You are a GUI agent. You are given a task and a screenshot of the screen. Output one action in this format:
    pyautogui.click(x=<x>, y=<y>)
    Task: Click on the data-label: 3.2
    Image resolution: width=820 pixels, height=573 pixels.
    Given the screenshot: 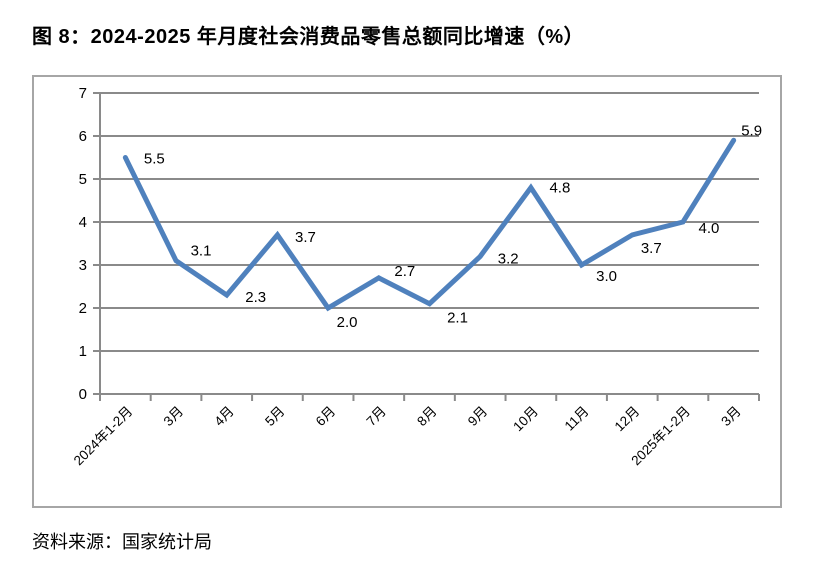 What is the action you would take?
    pyautogui.click(x=508, y=258)
    